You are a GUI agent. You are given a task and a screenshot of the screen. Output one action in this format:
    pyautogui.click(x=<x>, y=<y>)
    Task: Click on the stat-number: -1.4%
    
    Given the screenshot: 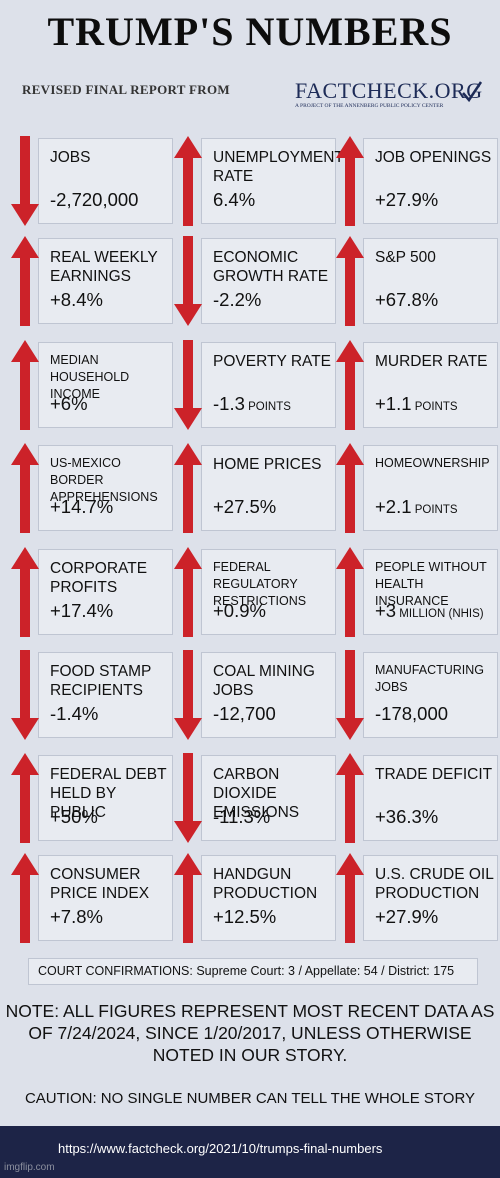 What is the action you would take?
    pyautogui.click(x=74, y=713)
    